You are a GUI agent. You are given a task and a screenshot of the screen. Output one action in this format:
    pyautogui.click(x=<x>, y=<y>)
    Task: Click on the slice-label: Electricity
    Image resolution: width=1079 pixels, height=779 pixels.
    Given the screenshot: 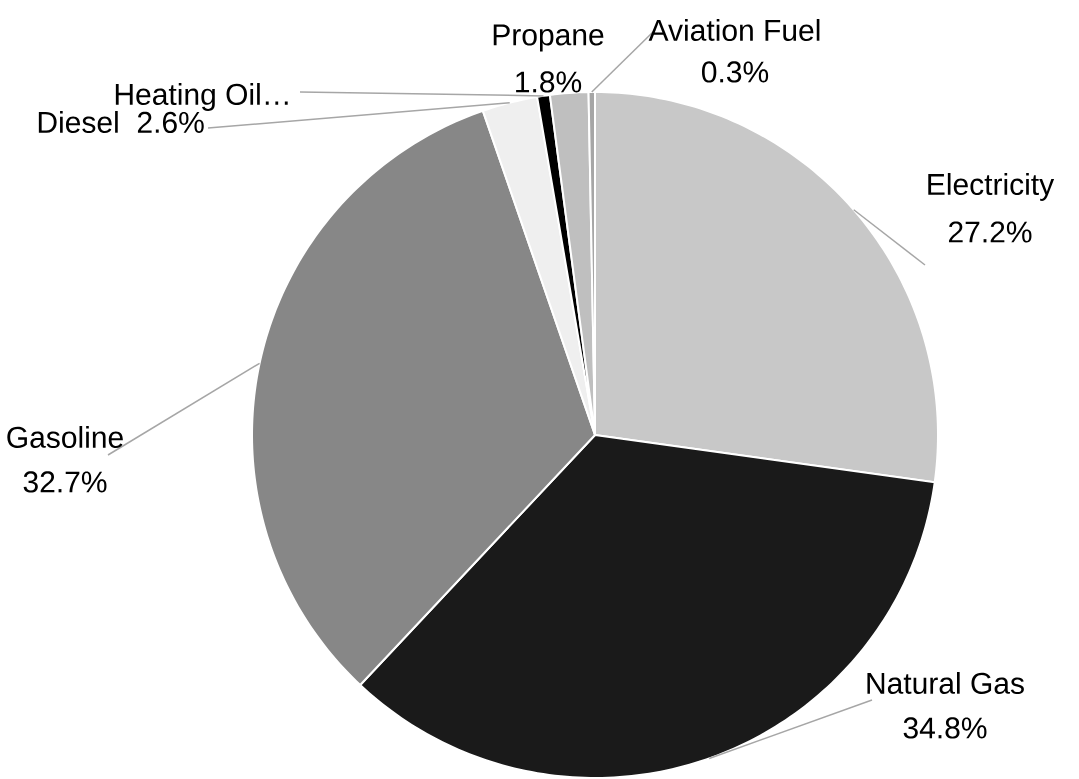 What is the action you would take?
    pyautogui.click(x=991, y=187)
    